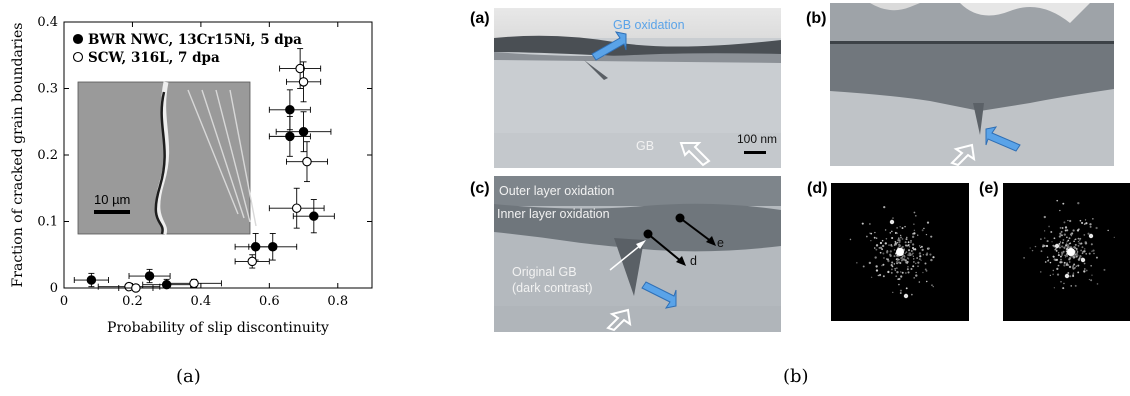  What do you see at coordinates (218, 328) in the screenshot?
I see `x-axis-label: Probability of slip discontinuity` at bounding box center [218, 328].